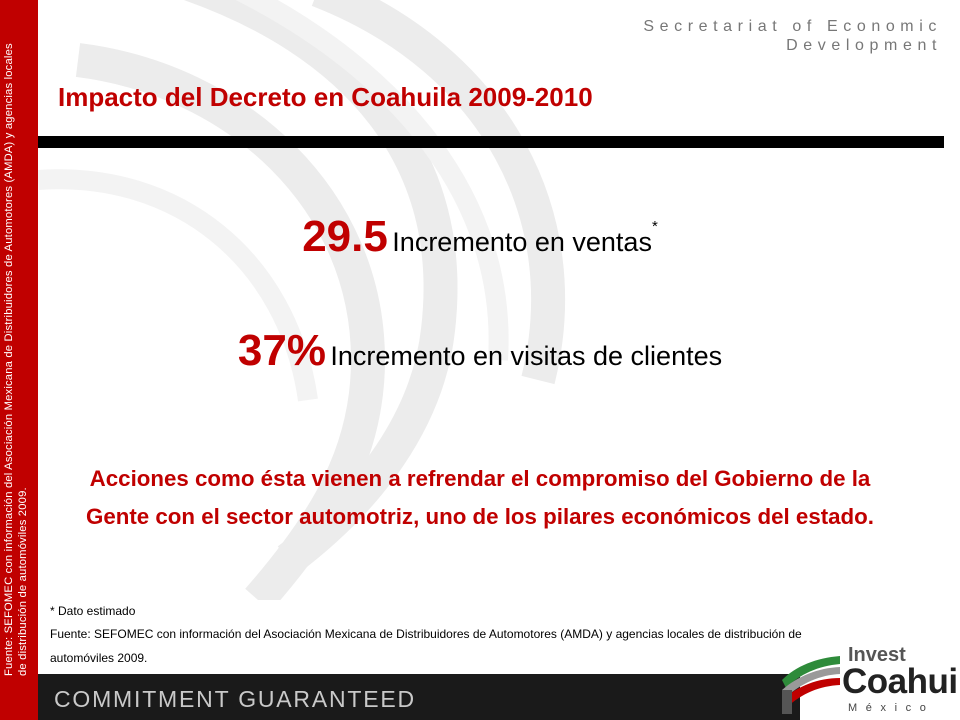 This screenshot has height=720, width=960. I want to click on stat-visits-label: Incremento en visitas de clientes, so click(526, 356).